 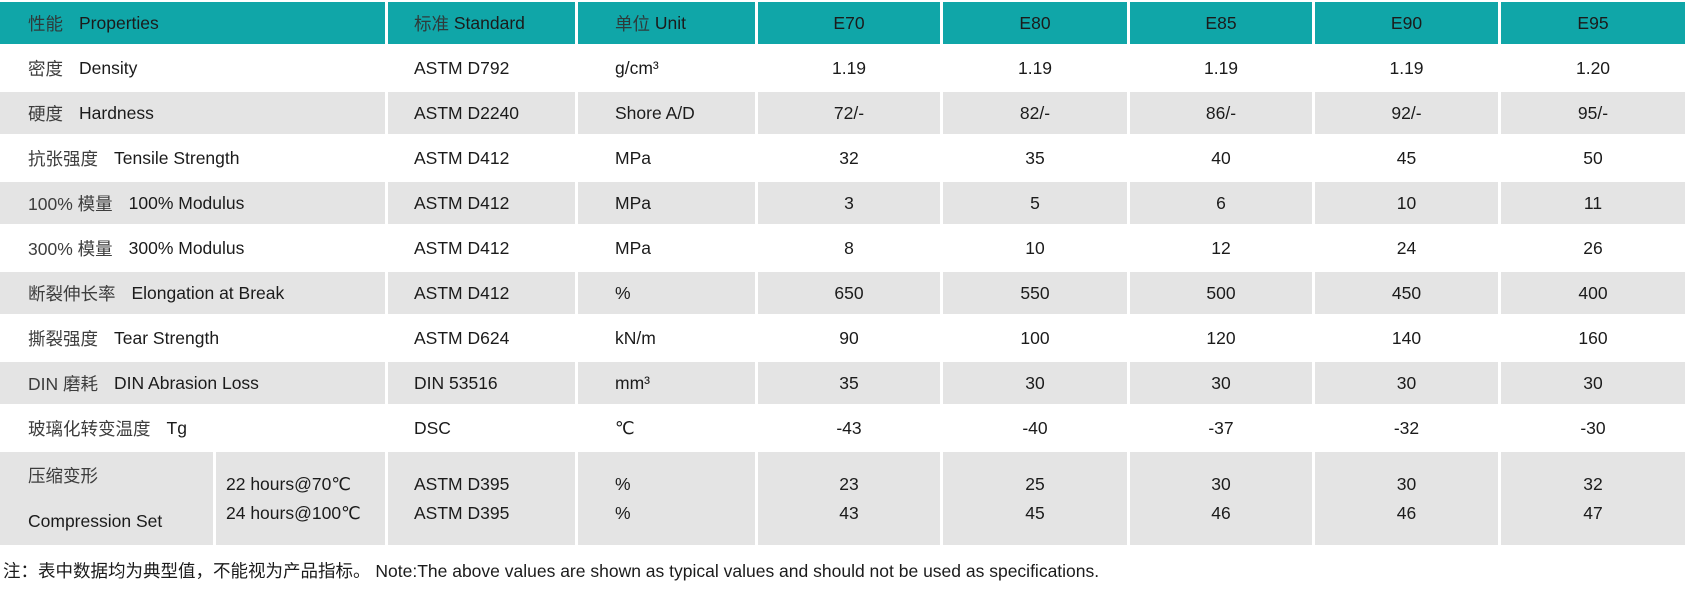 What do you see at coordinates (431, 23) in the screenshot?
I see `col-header-standard-zh: 标准` at bounding box center [431, 23].